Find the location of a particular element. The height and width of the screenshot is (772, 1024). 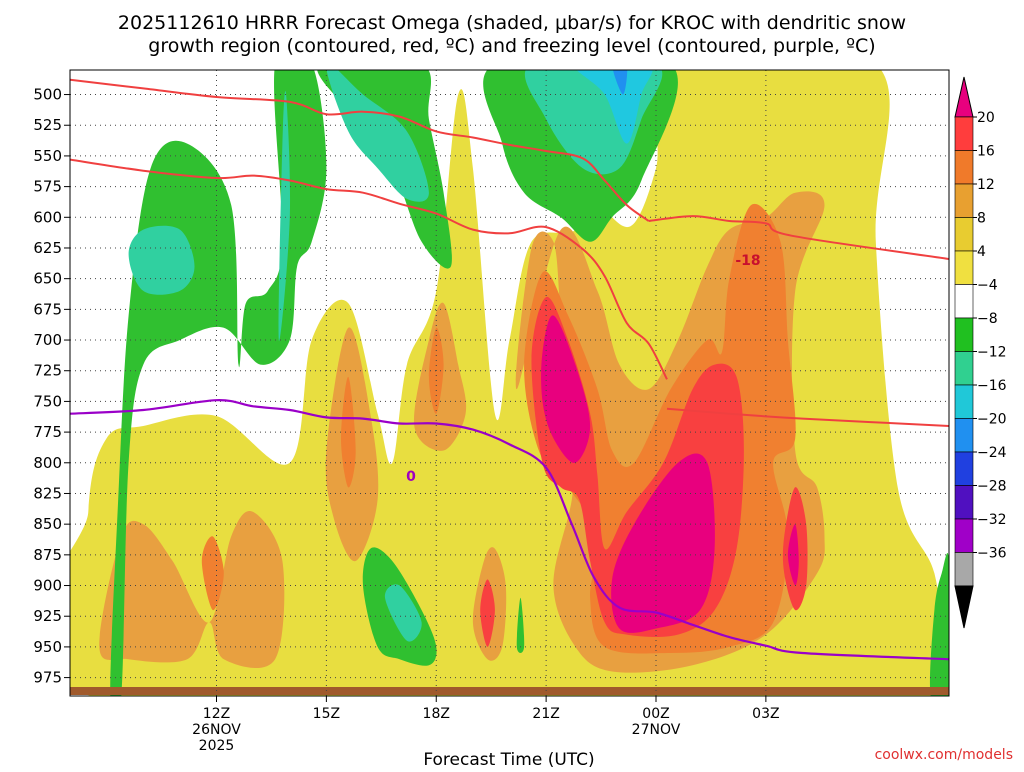

y-tick-label-650: 650 is located at coordinates (47, 279).